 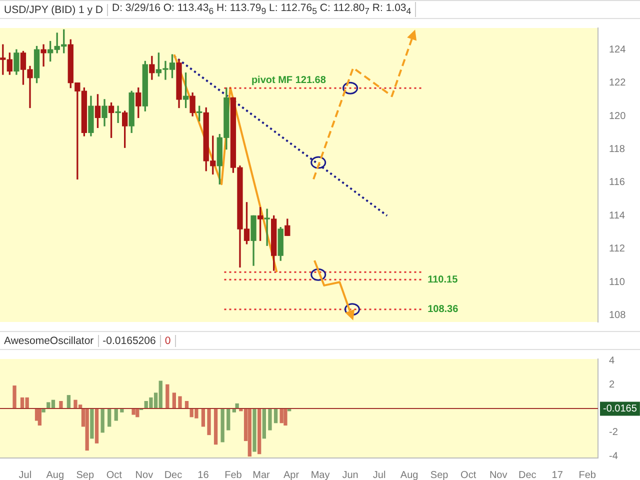 What do you see at coordinates (620, 408) in the screenshot?
I see `annotation: -0.0165` at bounding box center [620, 408].